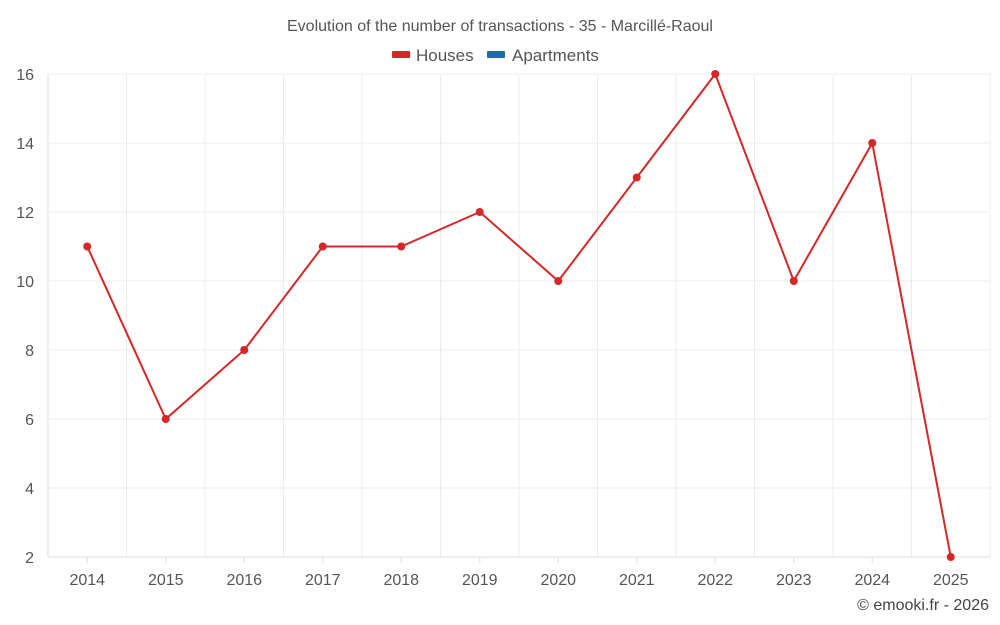 This screenshot has width=1000, height=625. Describe the element at coordinates (25, 282) in the screenshot. I see `y-tick-label: 10` at that location.